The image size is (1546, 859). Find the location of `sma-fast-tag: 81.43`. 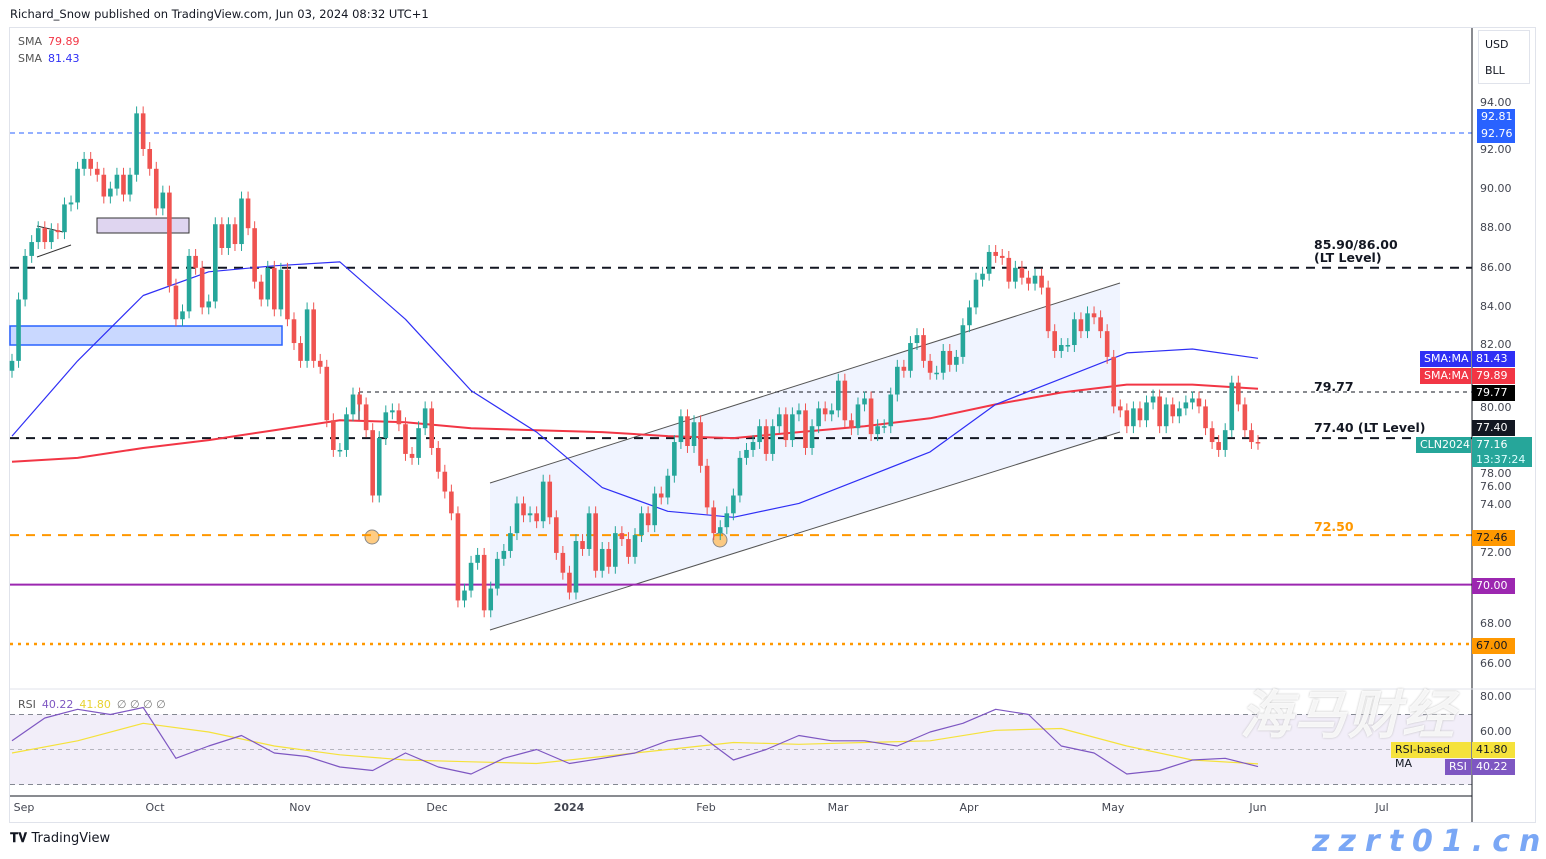

sma-fast-tag: 81.43 is located at coordinates (1493, 359).